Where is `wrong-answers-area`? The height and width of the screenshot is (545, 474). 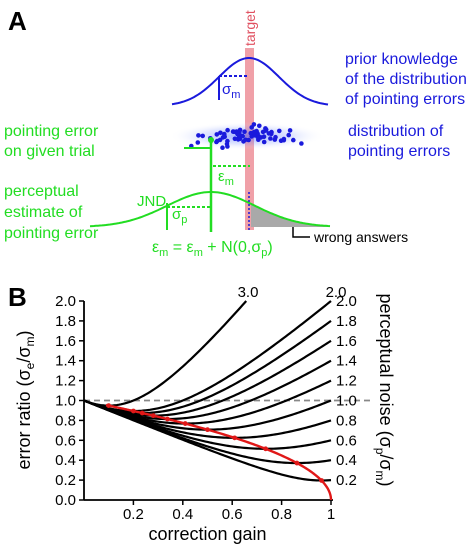 wrong-answers-area is located at coordinates (290, 215).